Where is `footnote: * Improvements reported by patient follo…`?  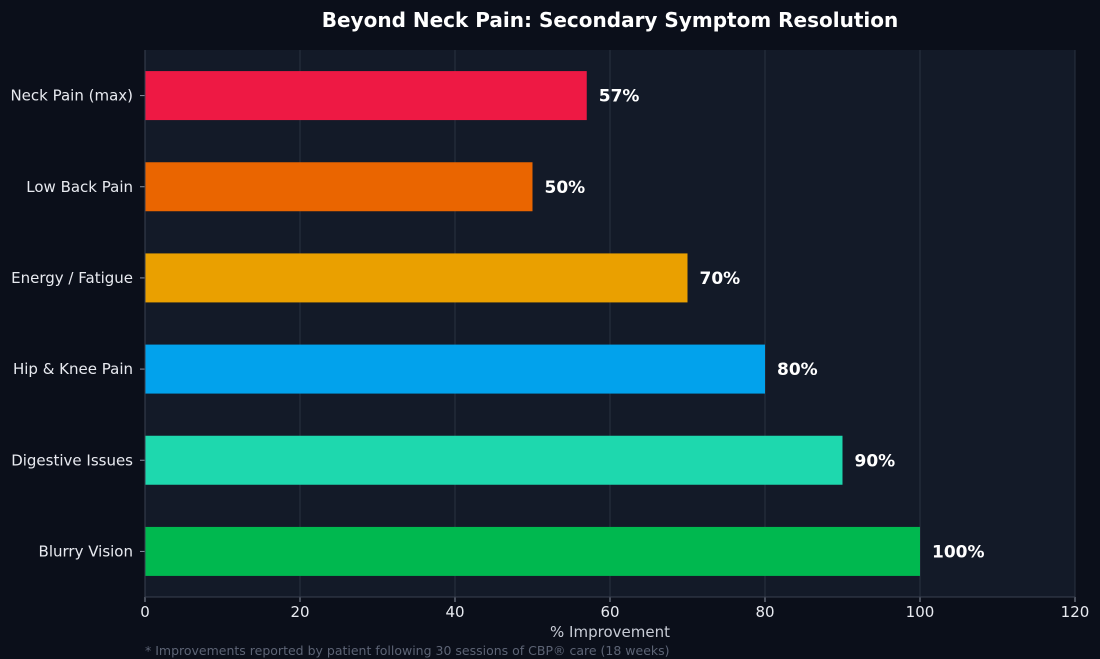 footnote: * Improvements reported by patient follo… is located at coordinates (407, 650).